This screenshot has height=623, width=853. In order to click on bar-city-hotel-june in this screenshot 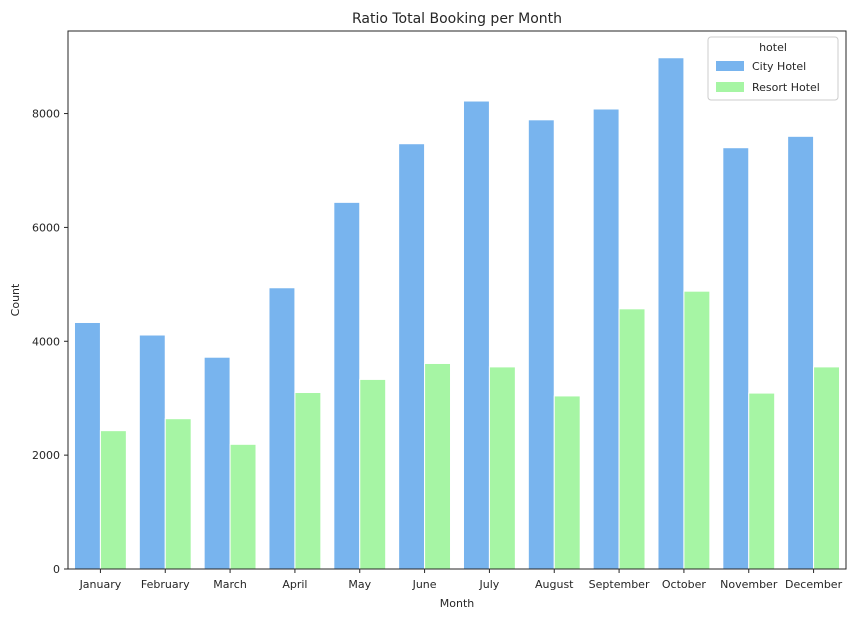, I will do `click(412, 356)`.